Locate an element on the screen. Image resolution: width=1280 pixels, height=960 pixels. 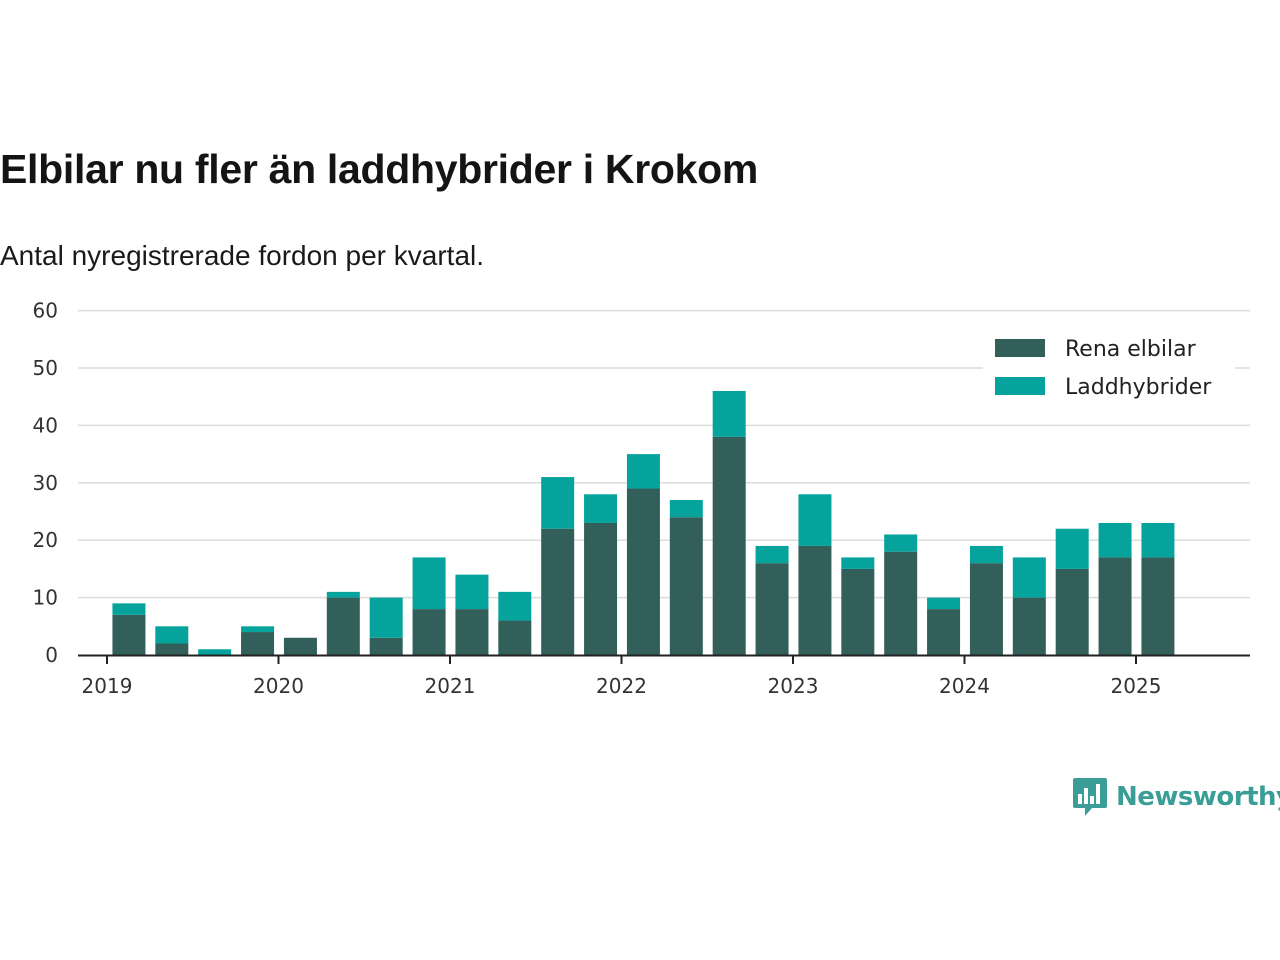
newsworthy-logo-icon is located at coordinates (1090, 797).